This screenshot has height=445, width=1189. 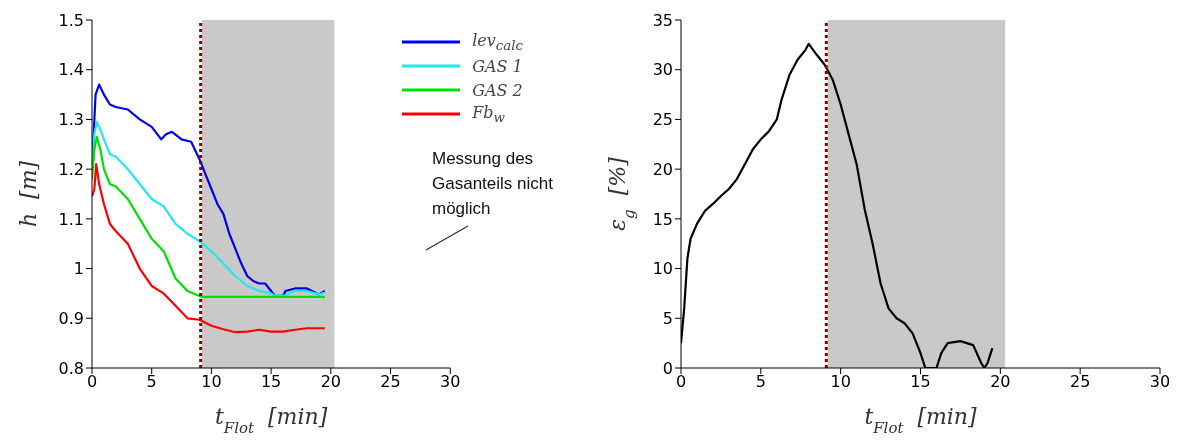 I want to click on y-tick-label: 0.9, so click(x=71, y=318).